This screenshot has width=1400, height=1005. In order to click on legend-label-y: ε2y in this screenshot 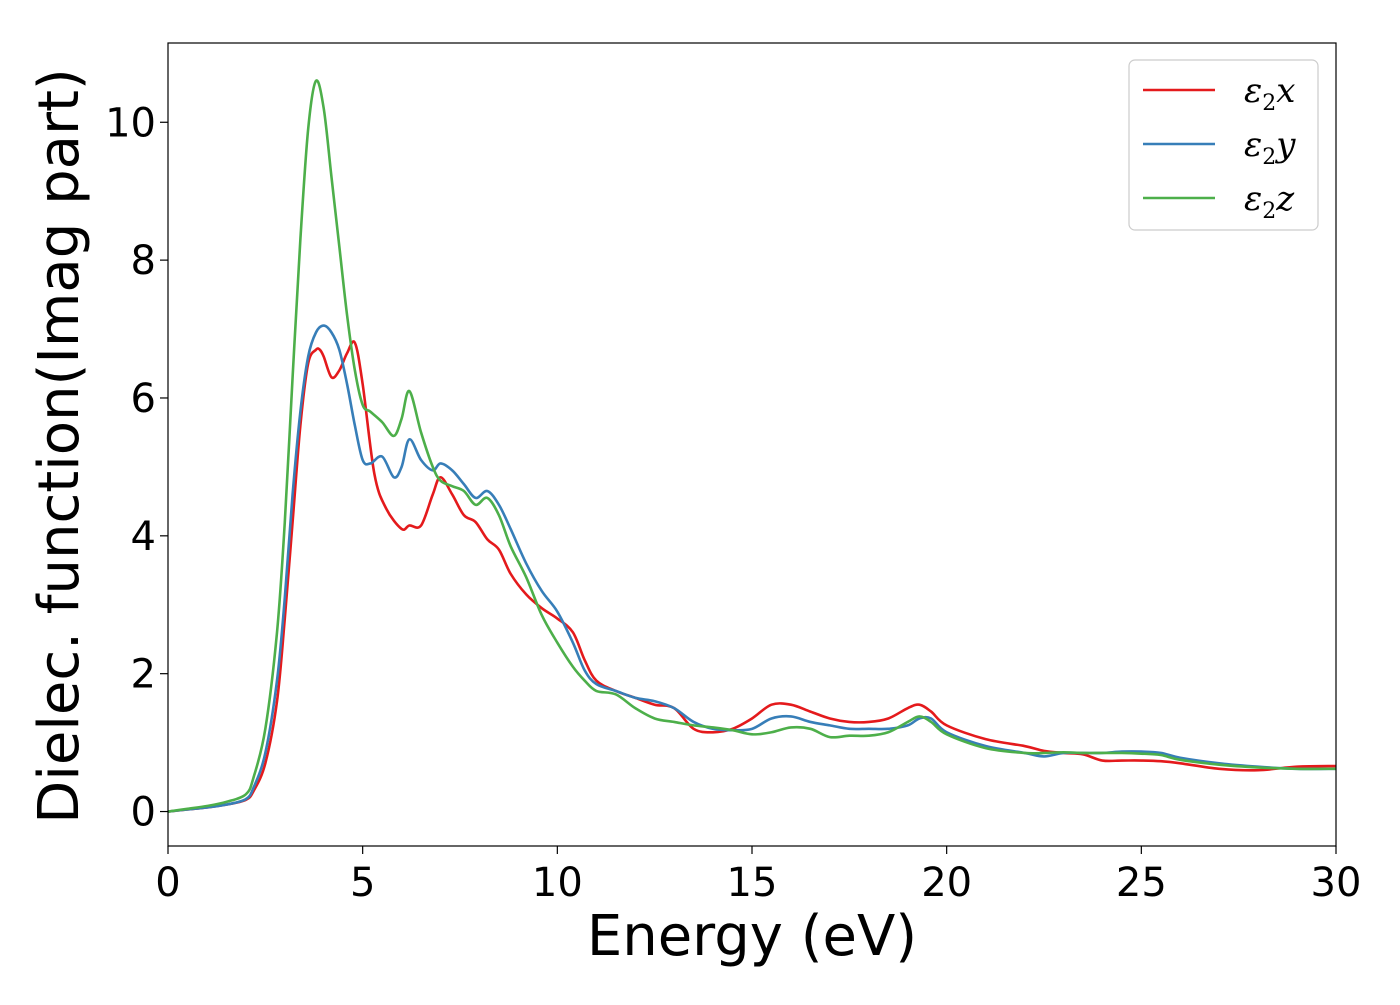, I will do `click(1270, 147)`.